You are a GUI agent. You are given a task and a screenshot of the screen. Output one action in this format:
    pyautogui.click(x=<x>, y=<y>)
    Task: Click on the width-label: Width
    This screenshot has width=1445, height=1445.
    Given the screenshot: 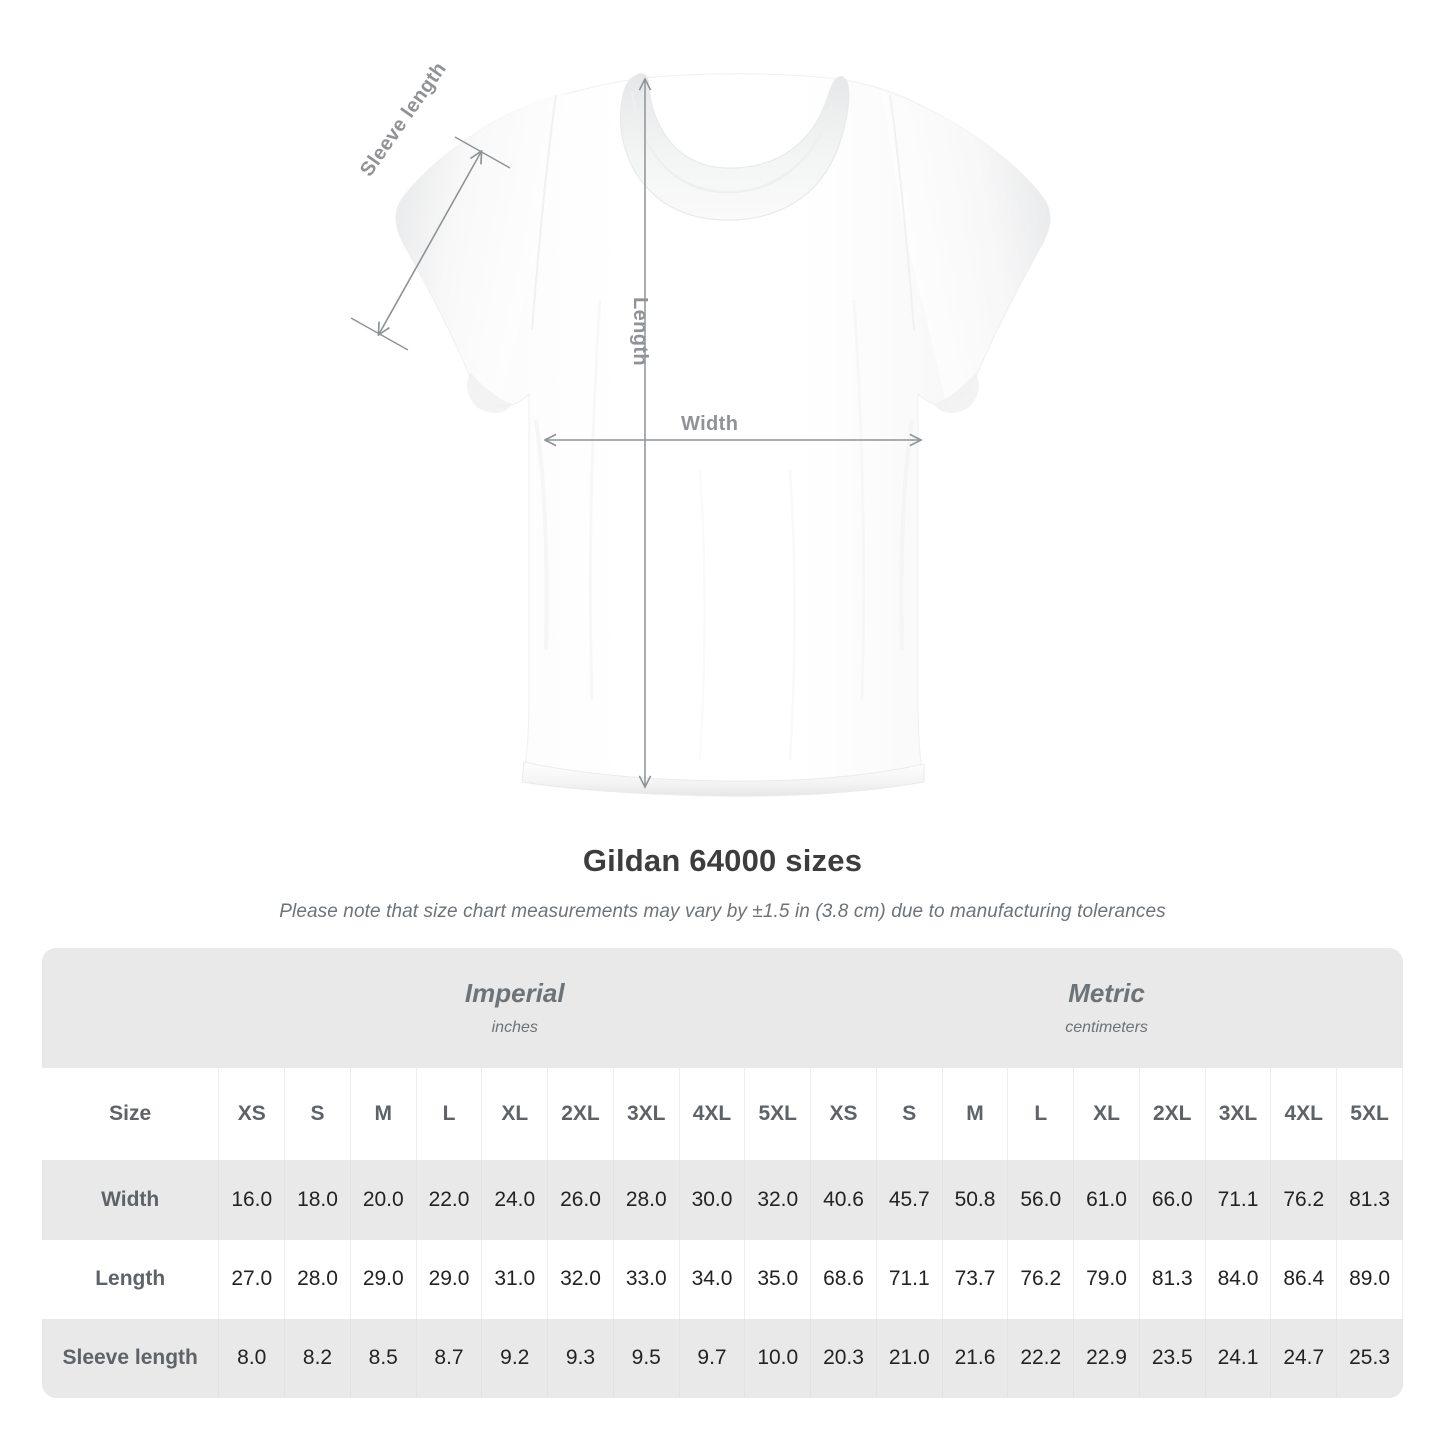 What is the action you would take?
    pyautogui.click(x=710, y=424)
    